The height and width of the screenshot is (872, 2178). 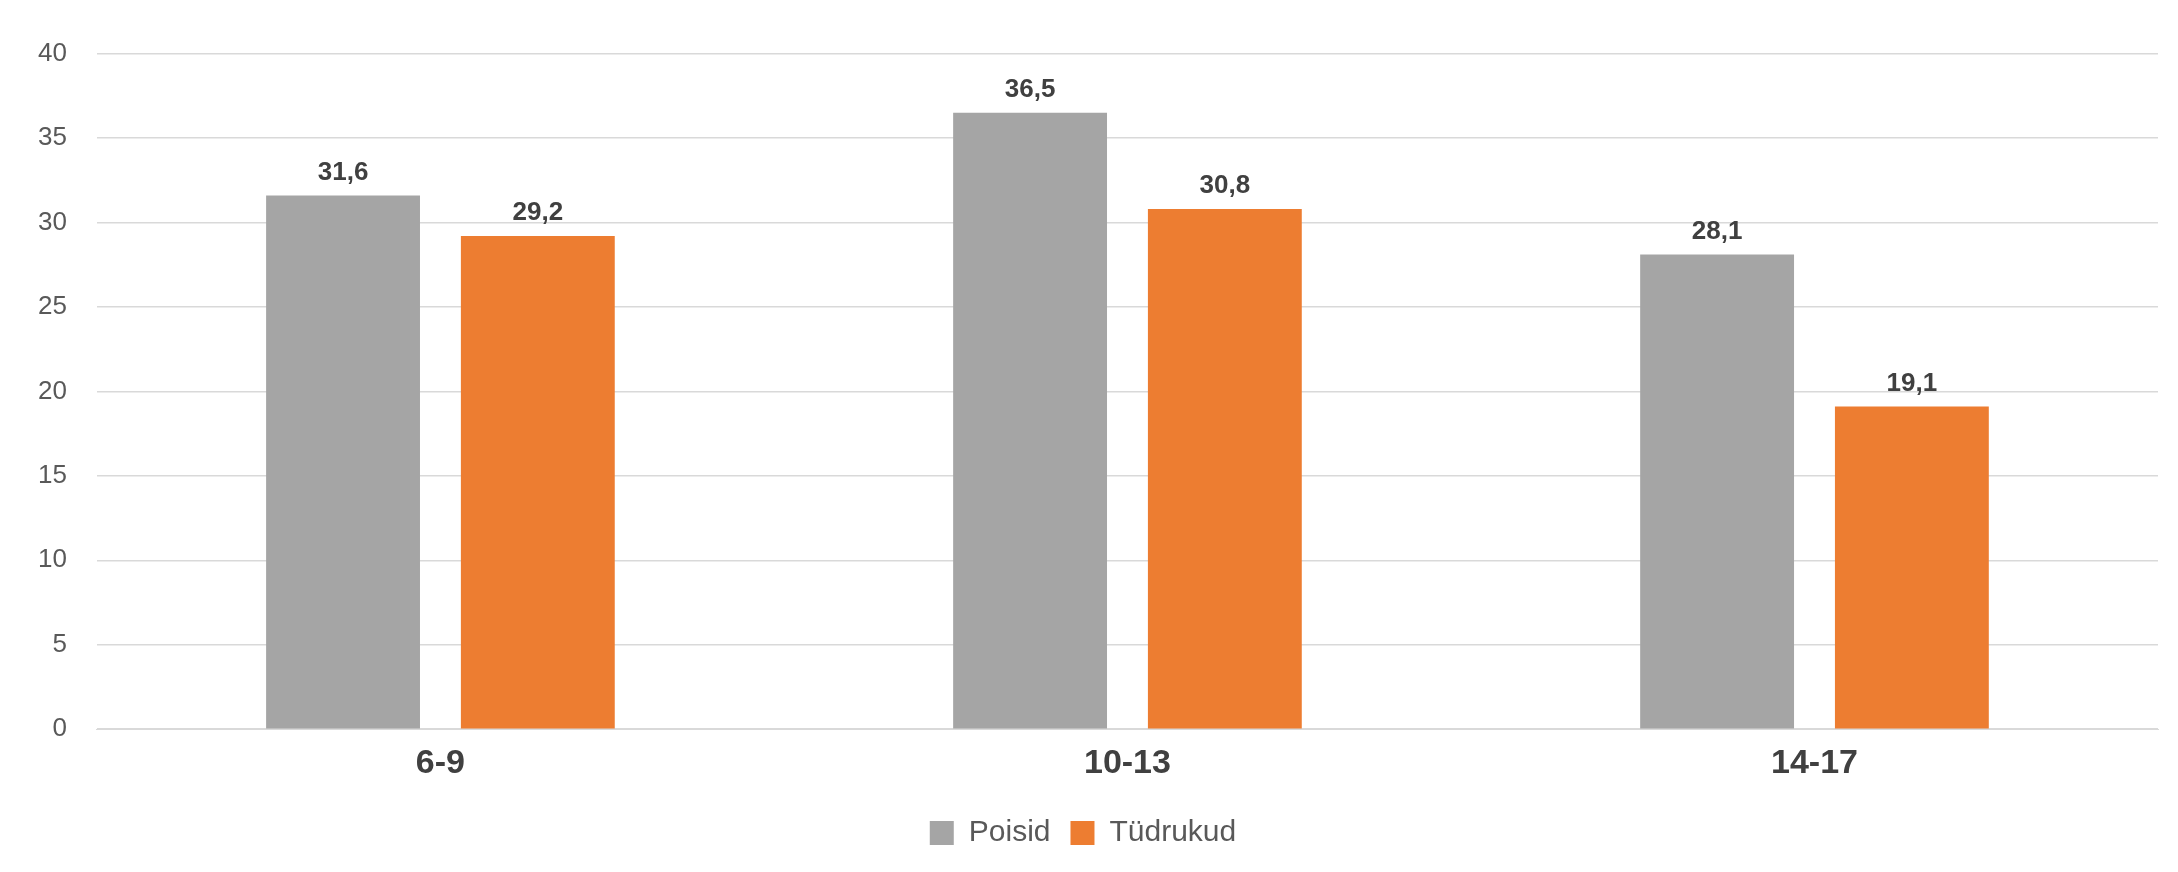 I want to click on y-tick-label: 15, so click(x=52, y=474).